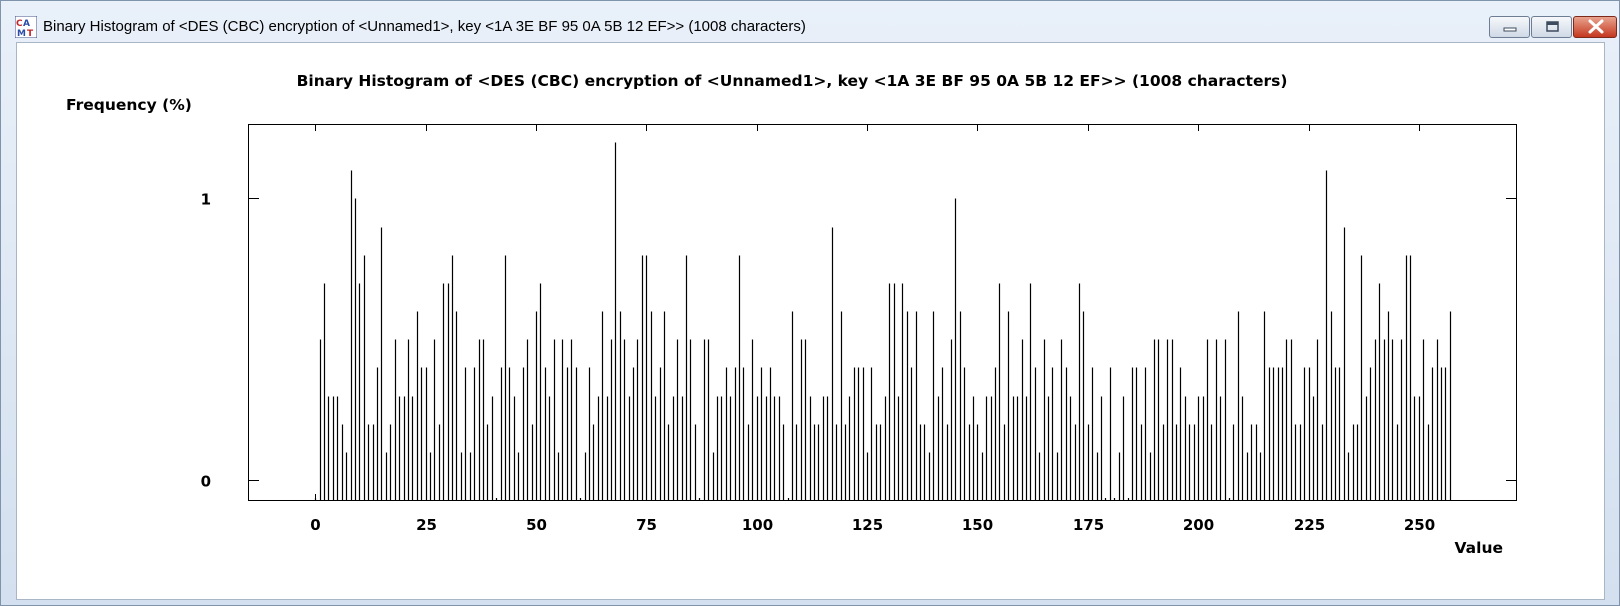  I want to click on close-icon, so click(1596, 26).